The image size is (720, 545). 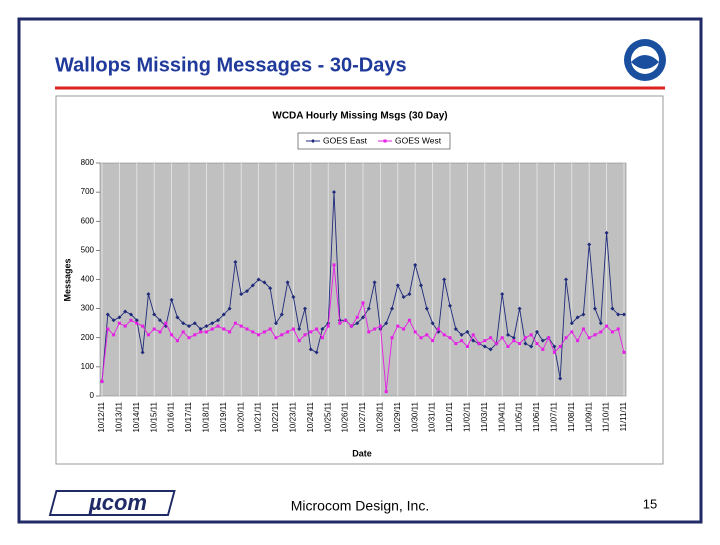 I want to click on x-tick-label: 10/31/11, so click(x=432, y=416).